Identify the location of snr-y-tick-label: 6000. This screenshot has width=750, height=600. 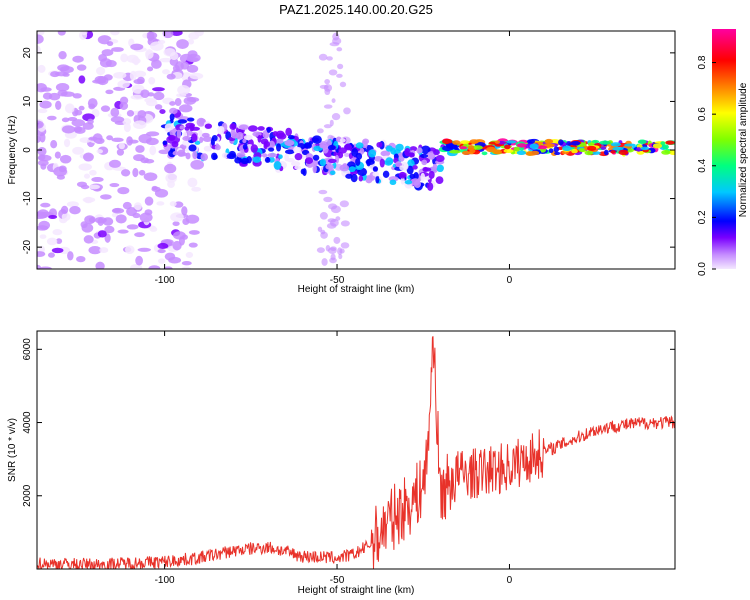
(27, 349).